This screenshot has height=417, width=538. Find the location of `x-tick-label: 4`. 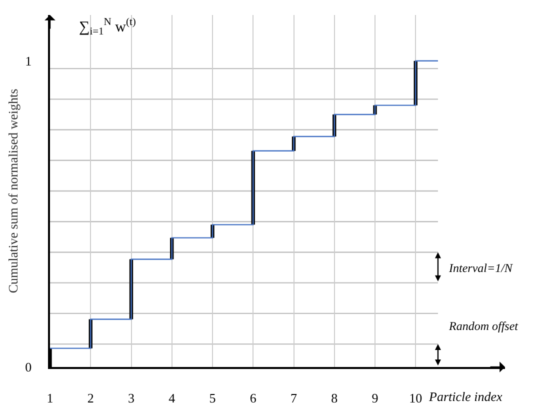

x-tick-label: 4 is located at coordinates (172, 398).